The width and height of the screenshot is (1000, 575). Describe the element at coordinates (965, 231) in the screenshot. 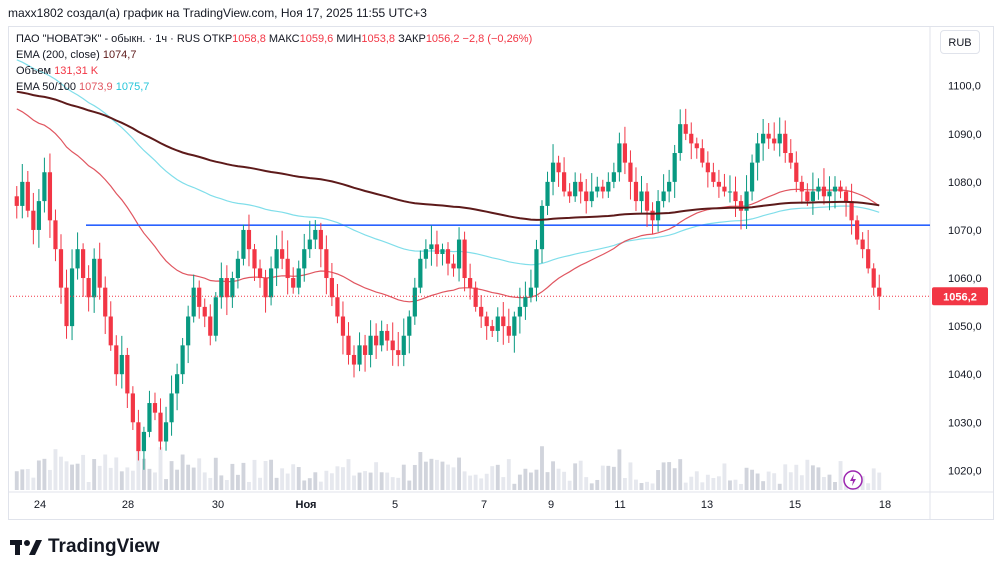

I see `y-tick-label: 1070,0` at that location.